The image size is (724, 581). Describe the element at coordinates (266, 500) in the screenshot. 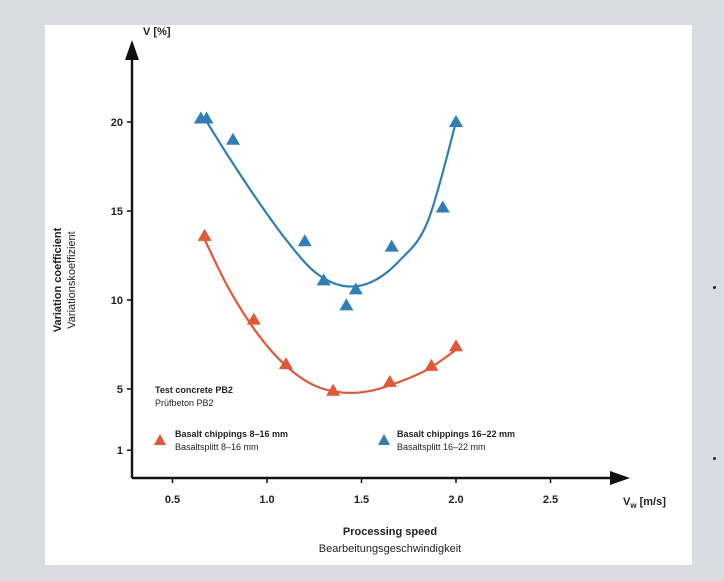

I see `x-tick-label: 1.0` at that location.